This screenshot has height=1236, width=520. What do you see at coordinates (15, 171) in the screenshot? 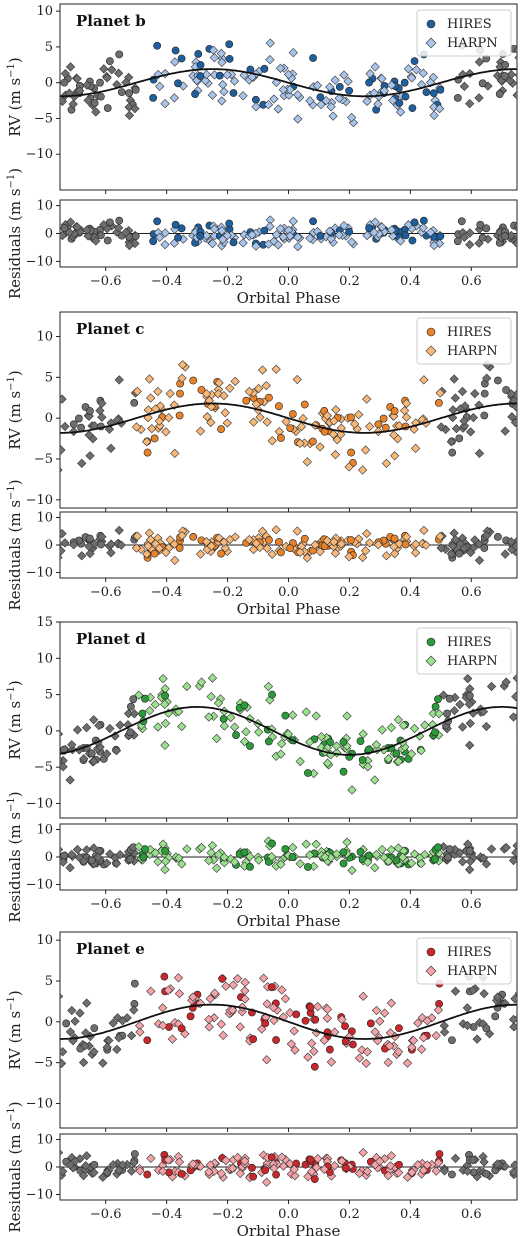
I see `resid-axis-title-close: )` at bounding box center [15, 171].